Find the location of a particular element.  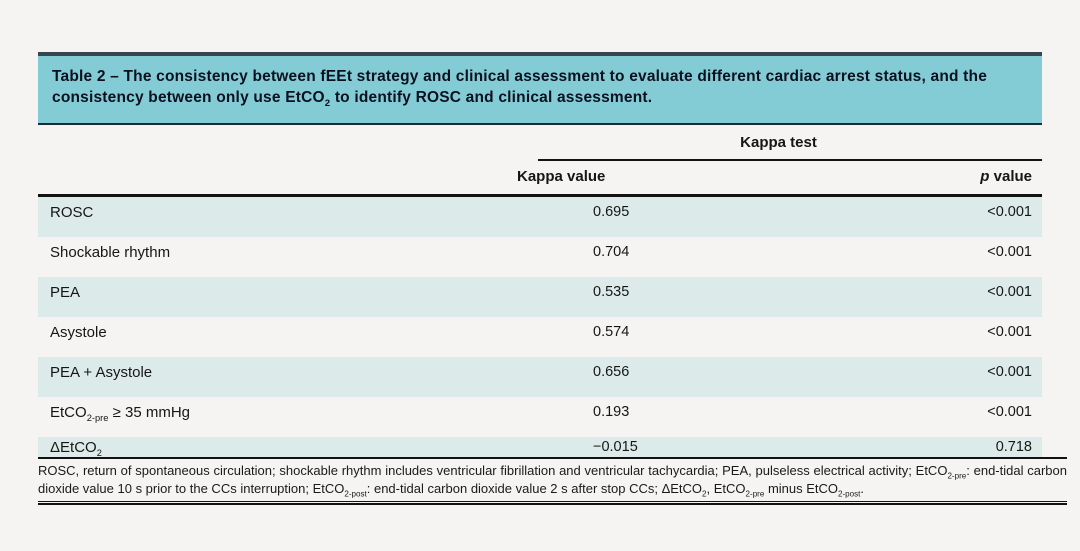

kappa-test-group-cell: Kappa test is located at coordinates (778, 143).